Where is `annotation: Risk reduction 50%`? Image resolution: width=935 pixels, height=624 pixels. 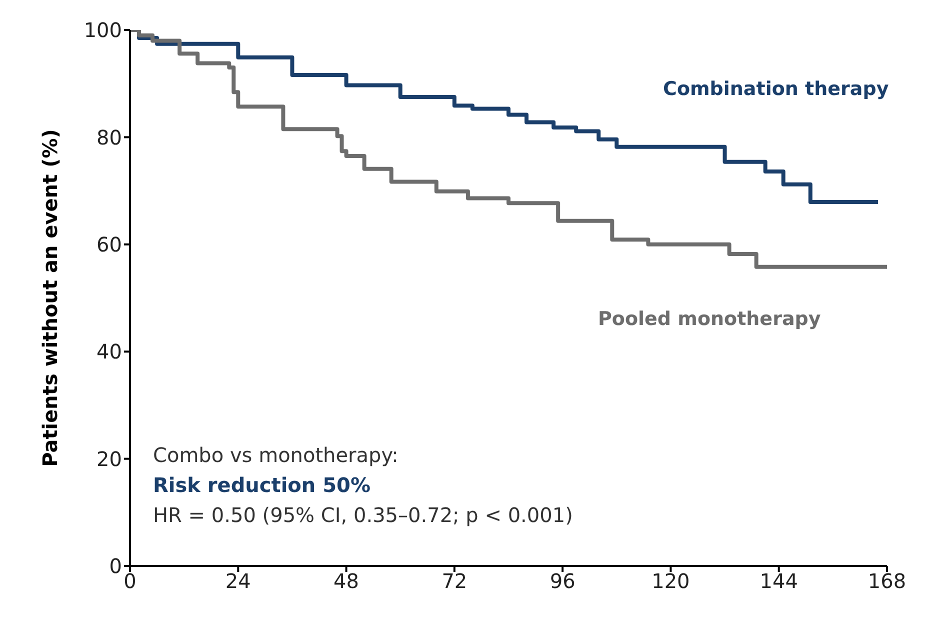 annotation: Risk reduction 50% is located at coordinates (262, 485).